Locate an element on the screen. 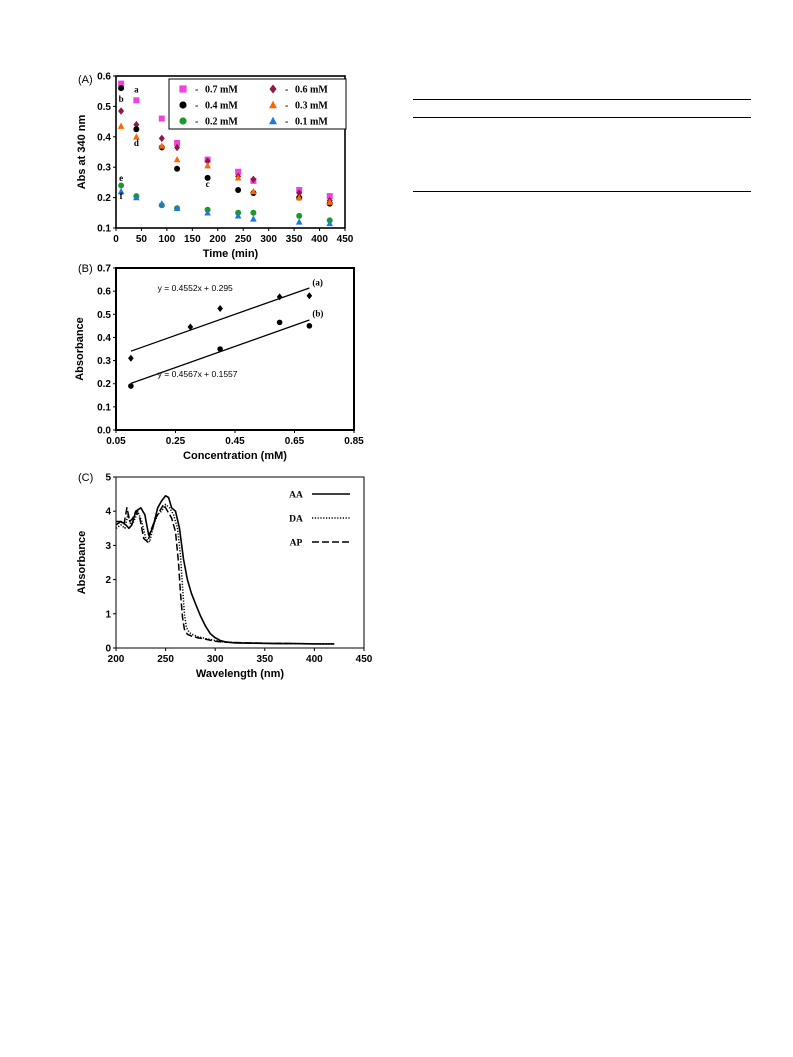 The image size is (793, 1057). series-label: (b) is located at coordinates (317, 314).